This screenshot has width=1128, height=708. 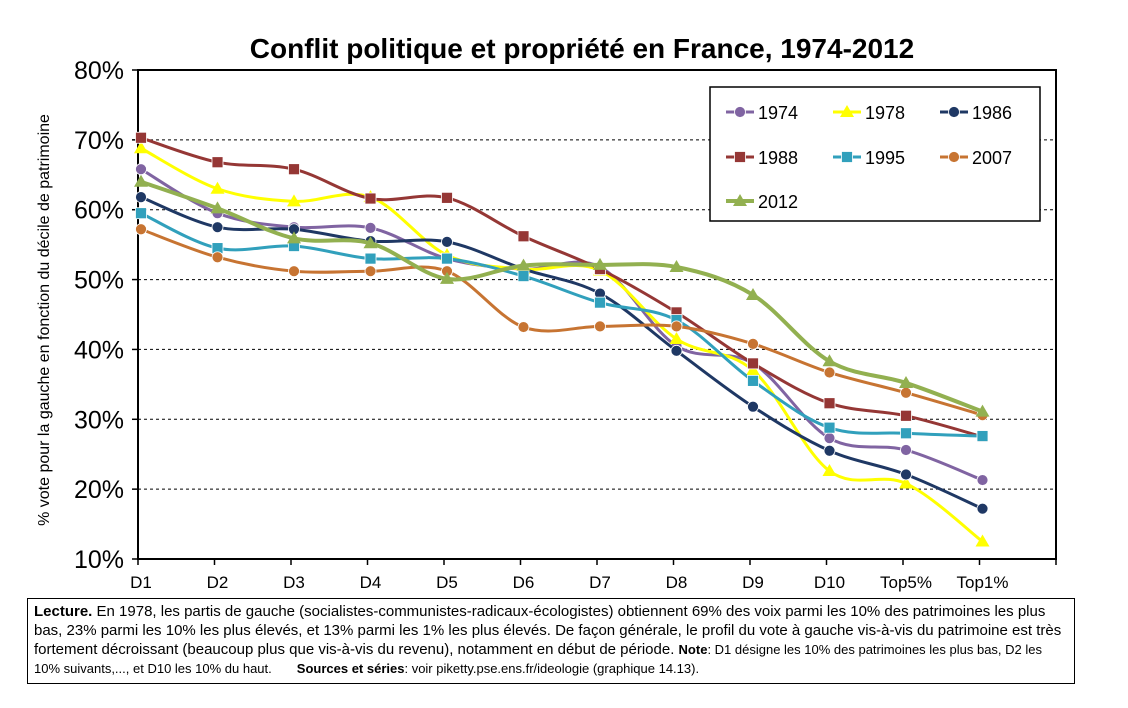 I want to click on x-tick-label: D9, so click(x=753, y=582).